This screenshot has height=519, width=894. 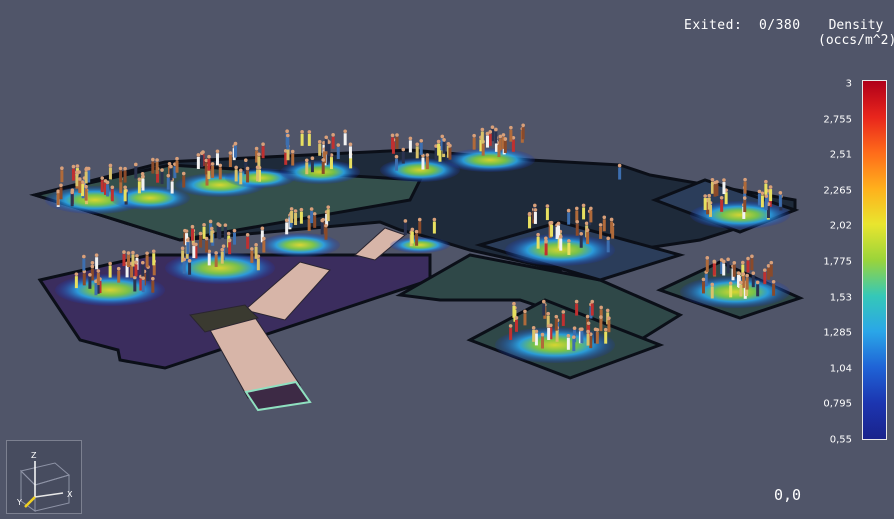 What do you see at coordinates (49, 495) in the screenshot?
I see `x-axis-line` at bounding box center [49, 495].